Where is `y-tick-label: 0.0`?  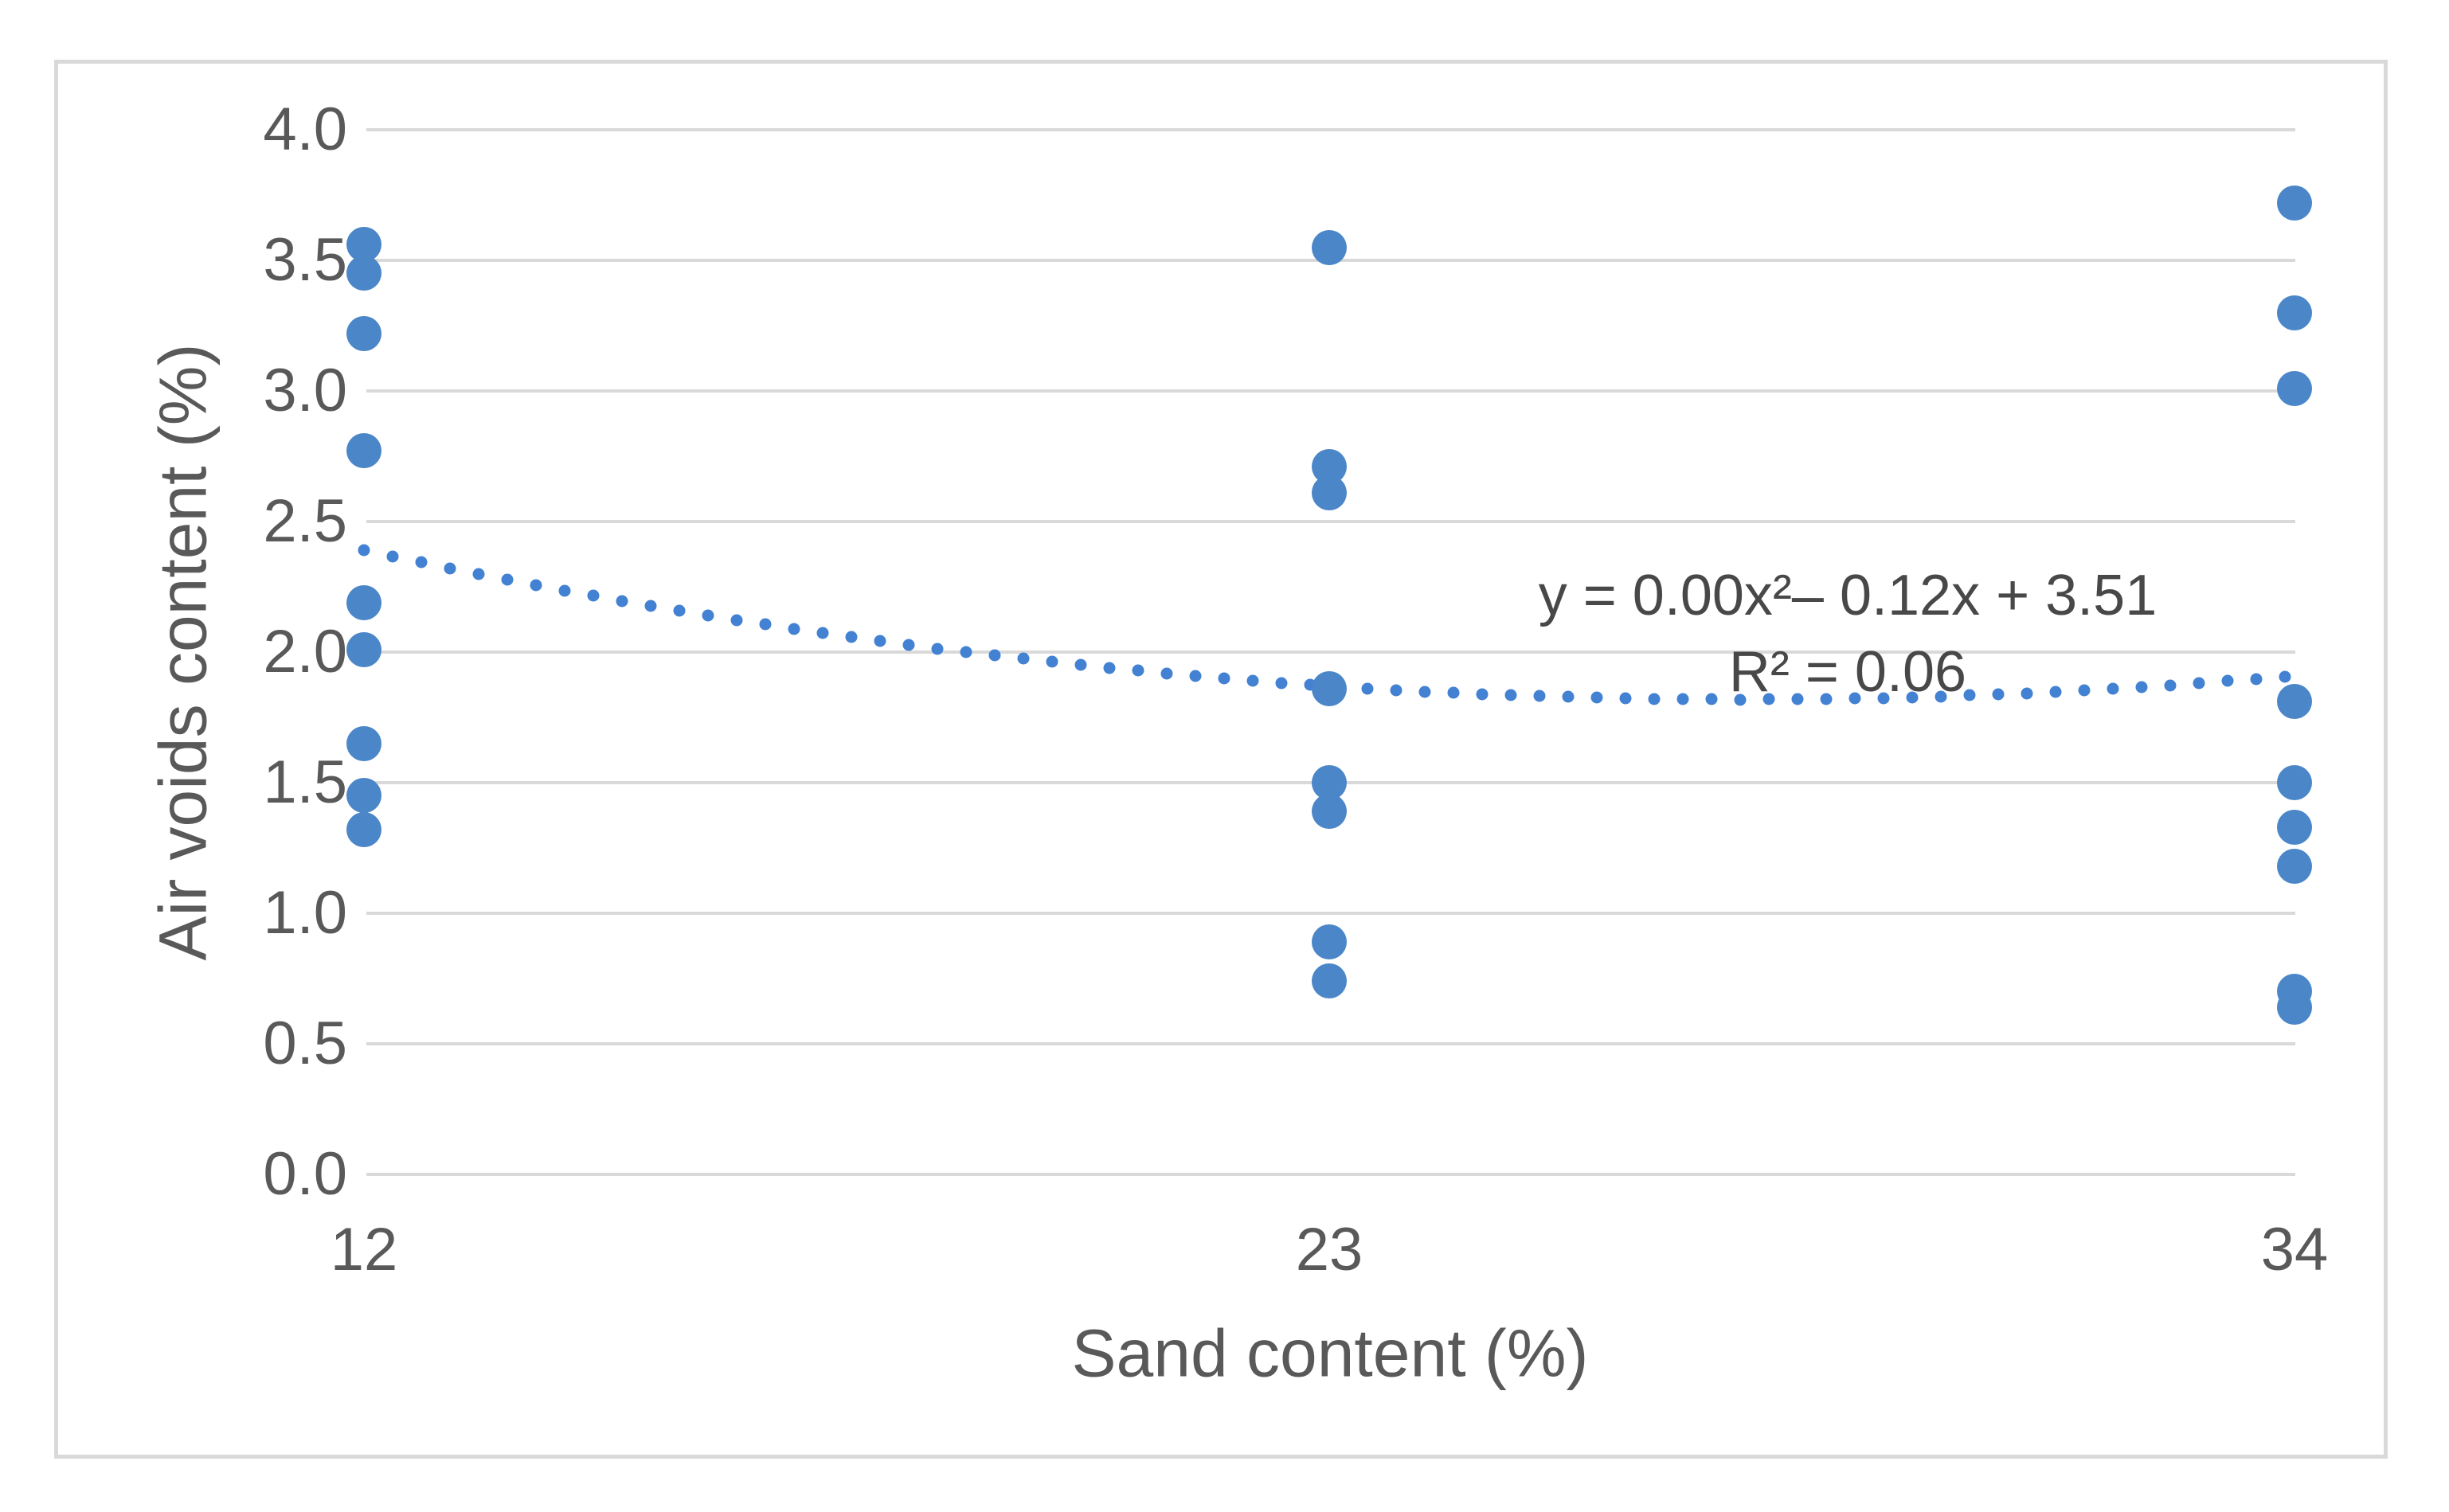
y-tick-label: 0.0 is located at coordinates (305, 1174).